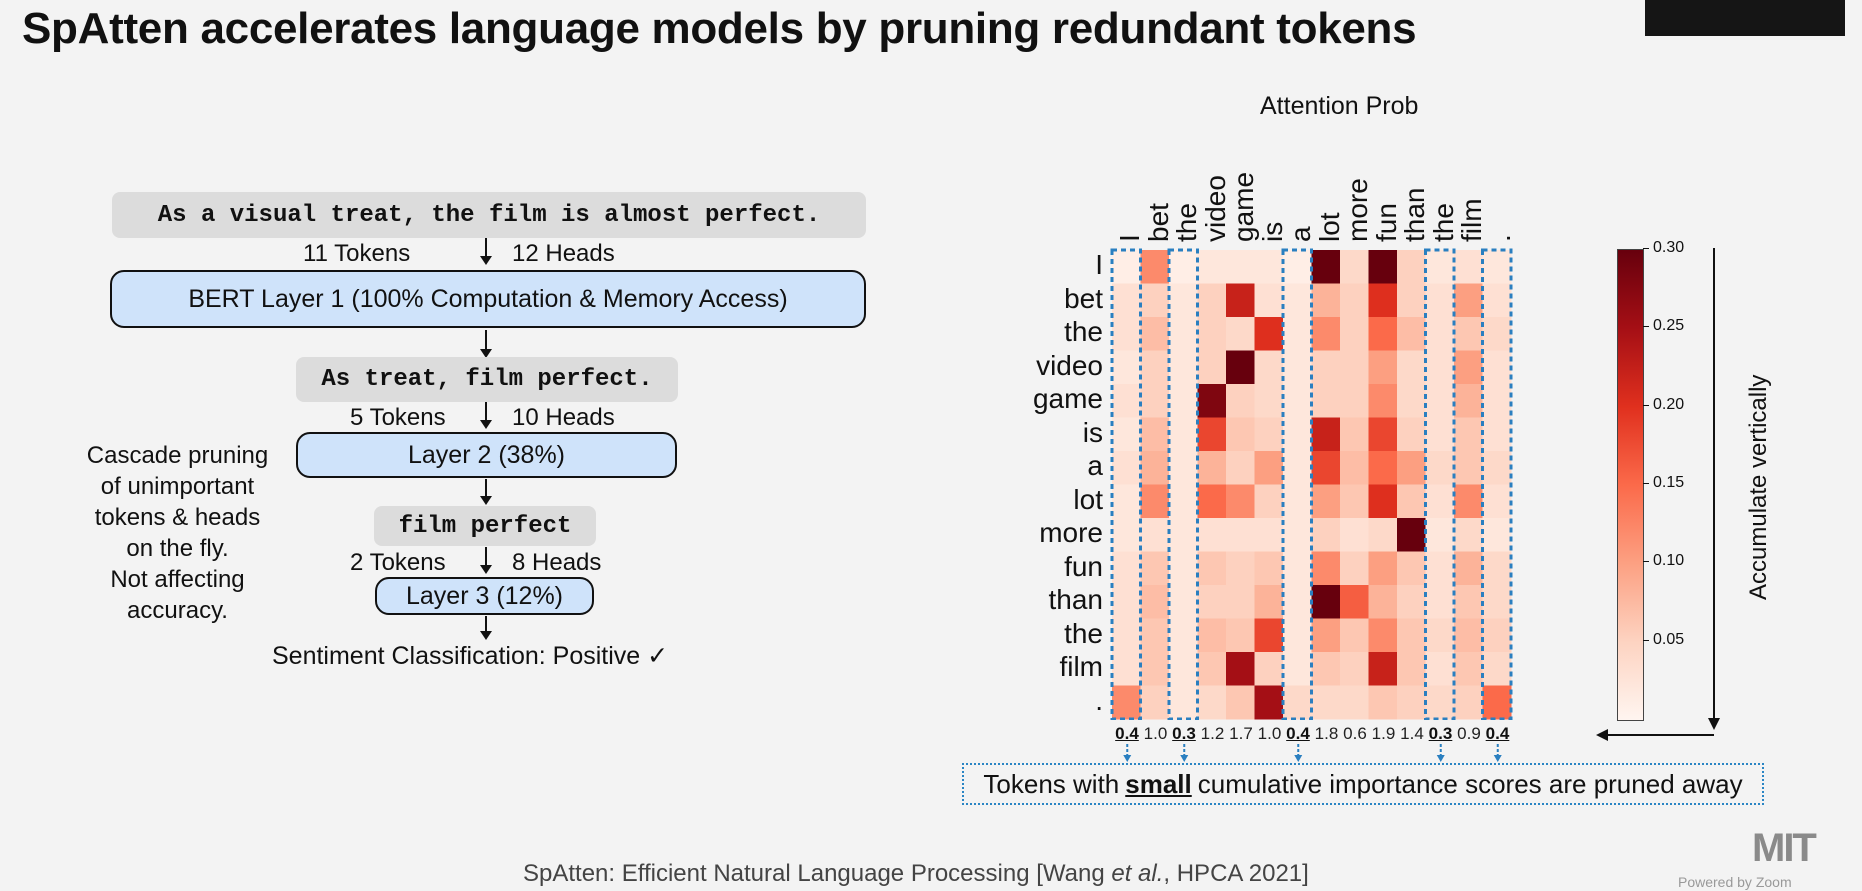  What do you see at coordinates (1184, 733) in the screenshot?
I see `column-score: 0.3` at bounding box center [1184, 733].